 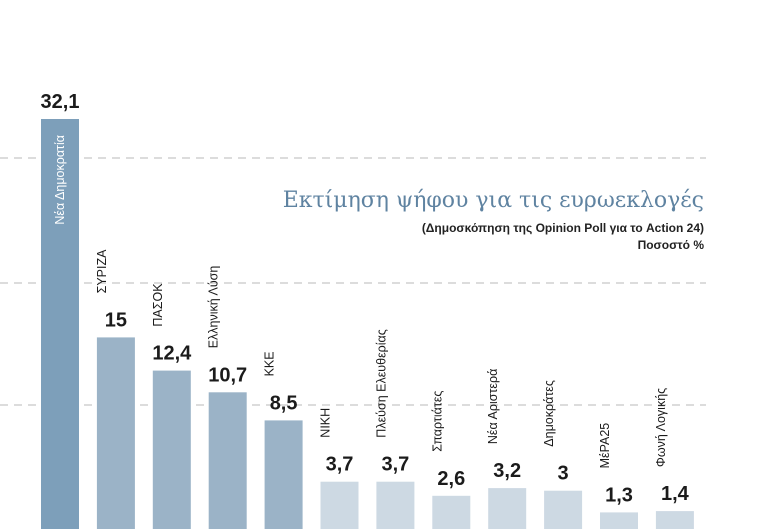 I want to click on value-label-3: 10,7, so click(x=227, y=375).